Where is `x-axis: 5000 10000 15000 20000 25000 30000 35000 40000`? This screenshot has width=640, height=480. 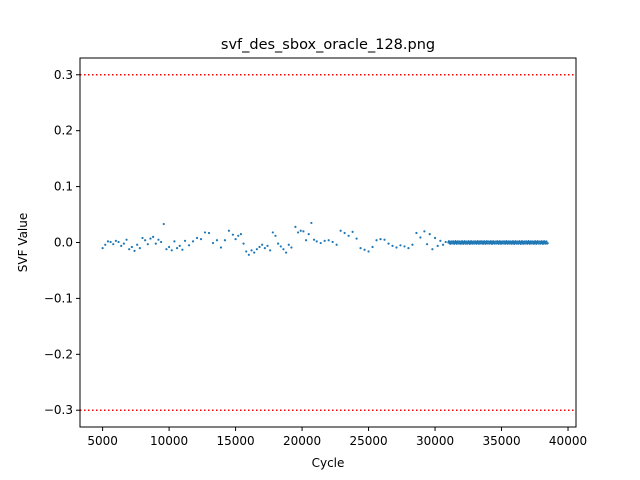
x-axis: 5000 10000 15000 20000 25000 30000 35000 40000 is located at coordinates (337, 437).